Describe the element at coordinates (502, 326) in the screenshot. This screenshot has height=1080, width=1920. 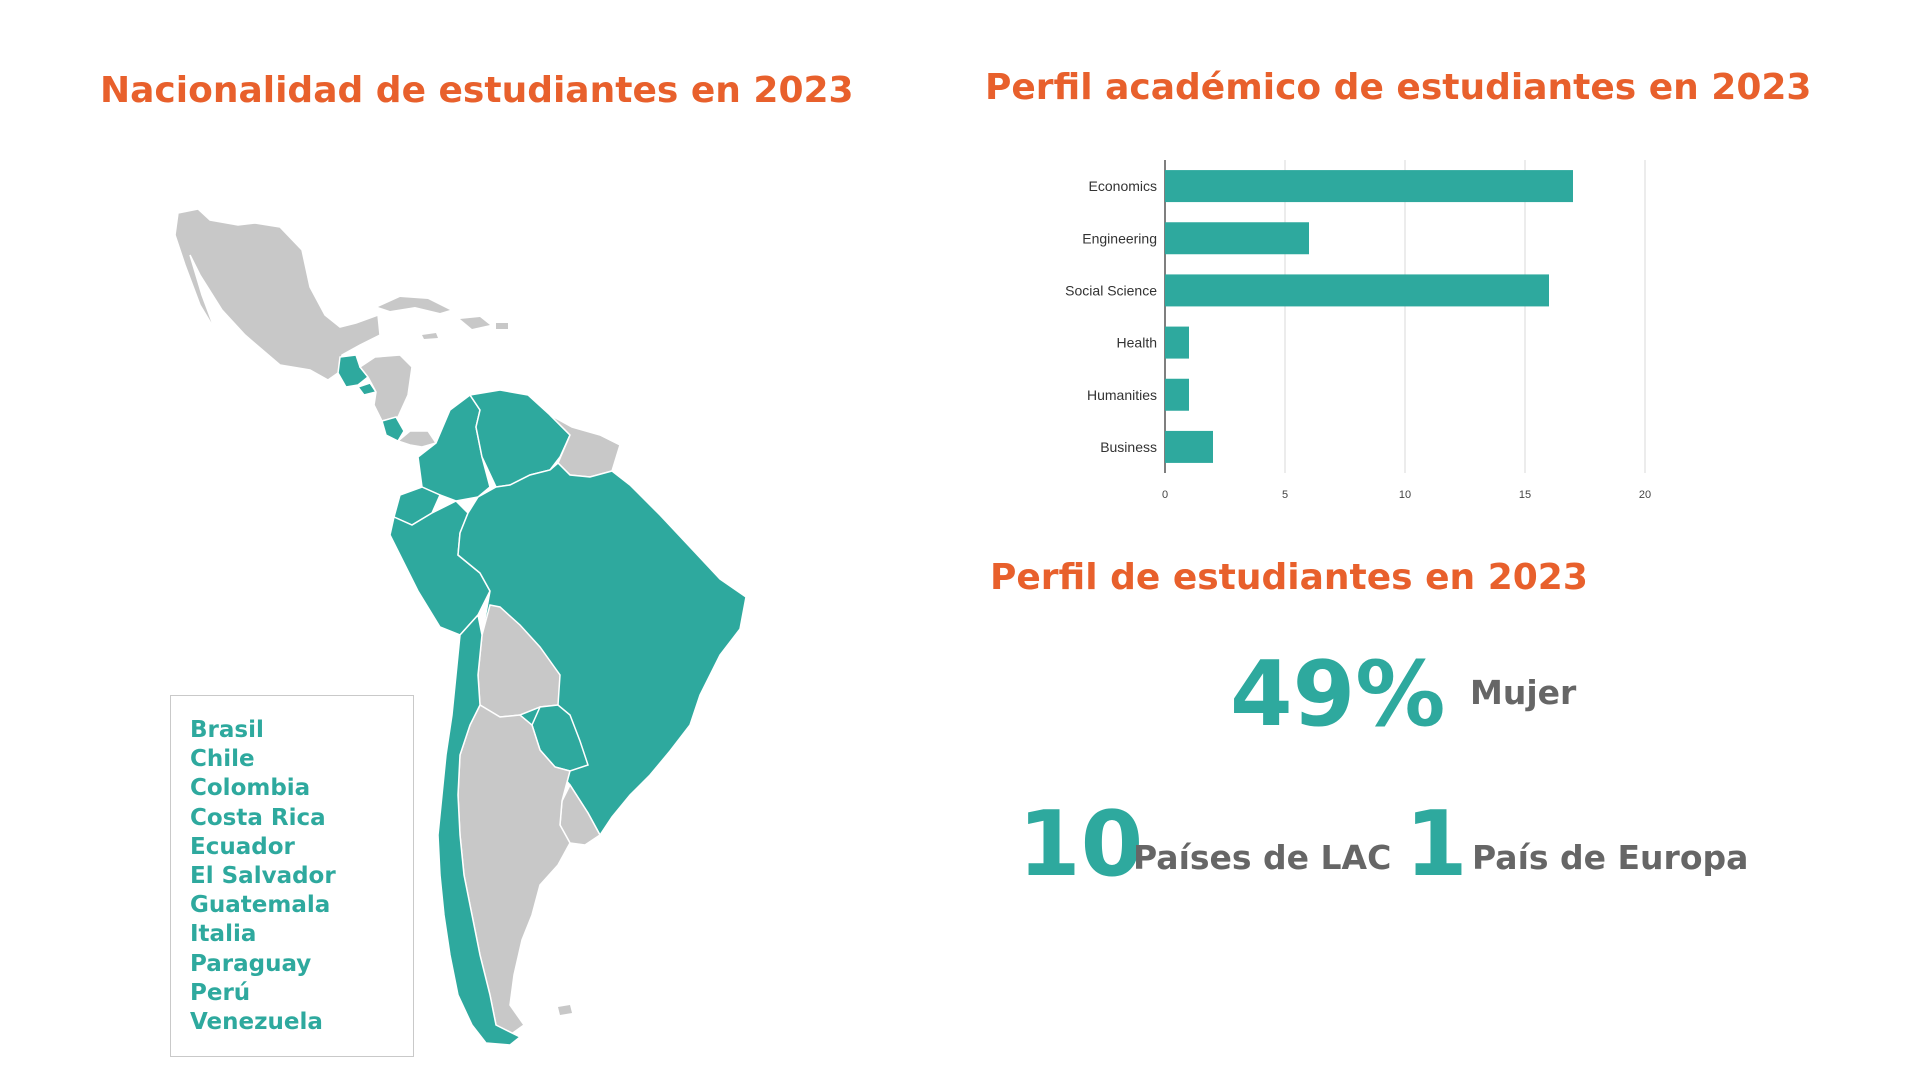
I see `map-region-puerto-rico` at that location.